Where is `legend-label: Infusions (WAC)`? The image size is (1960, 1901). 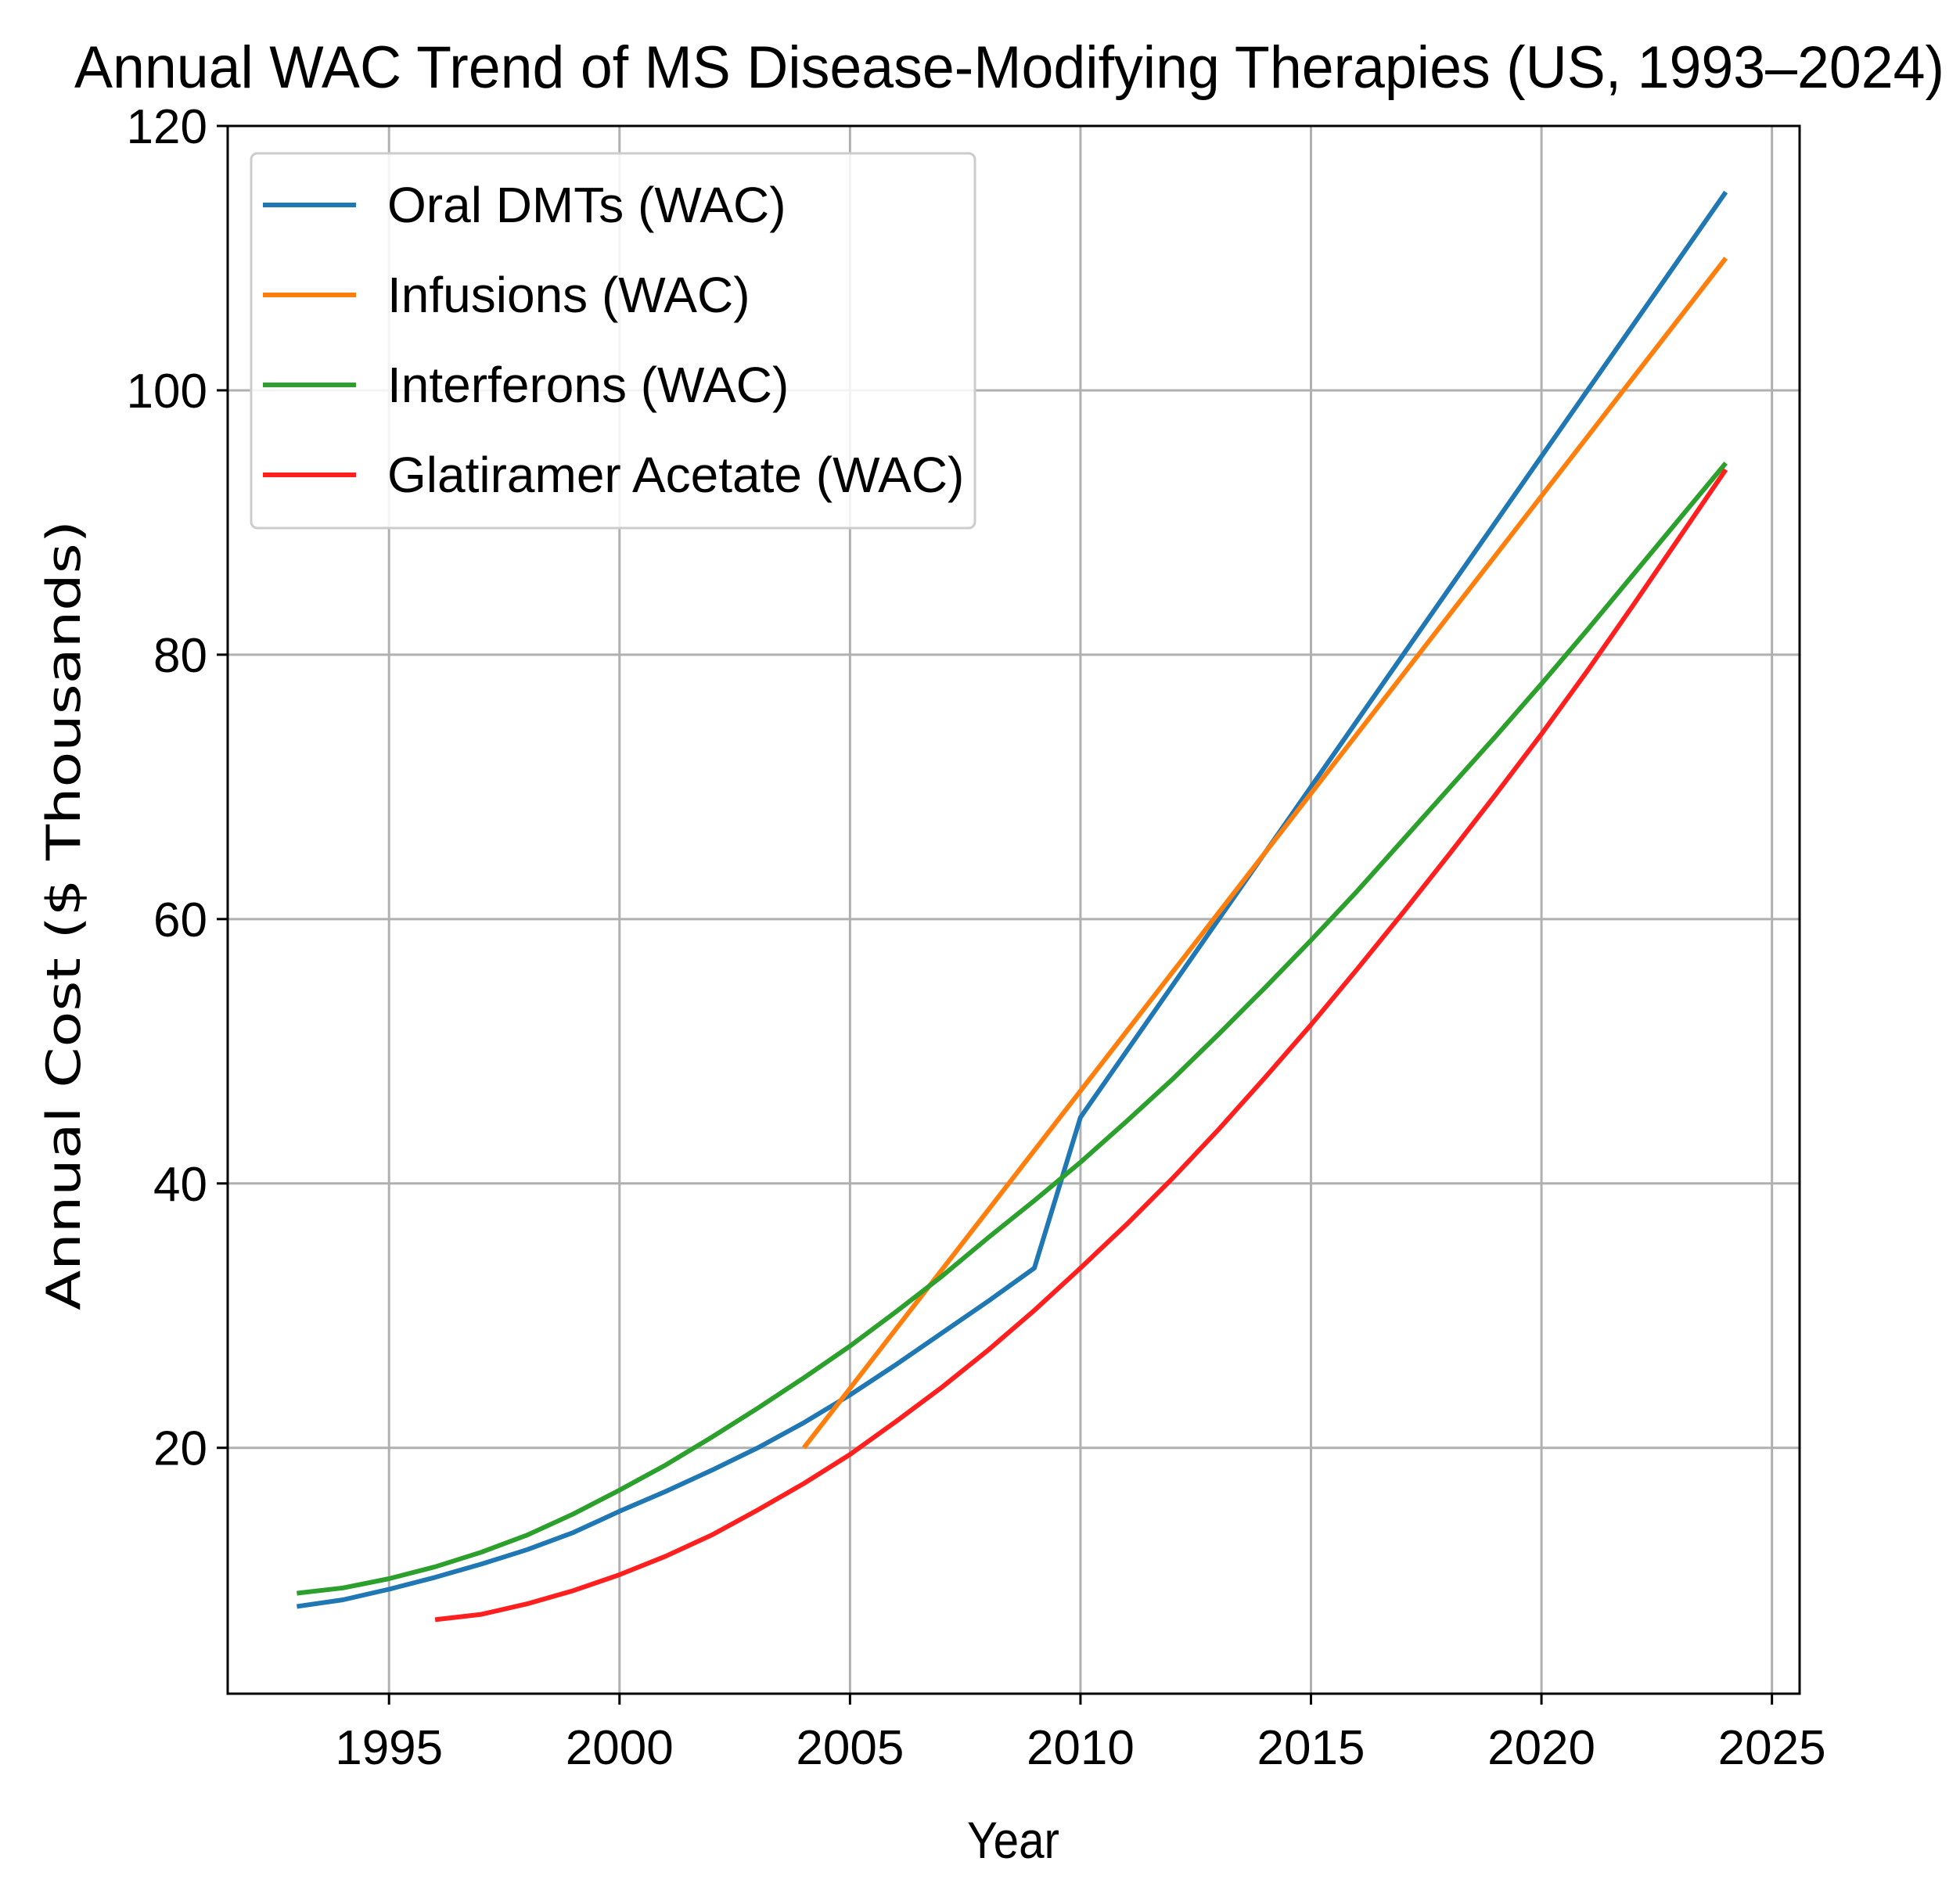
legend-label: Infusions (WAC) is located at coordinates (569, 295).